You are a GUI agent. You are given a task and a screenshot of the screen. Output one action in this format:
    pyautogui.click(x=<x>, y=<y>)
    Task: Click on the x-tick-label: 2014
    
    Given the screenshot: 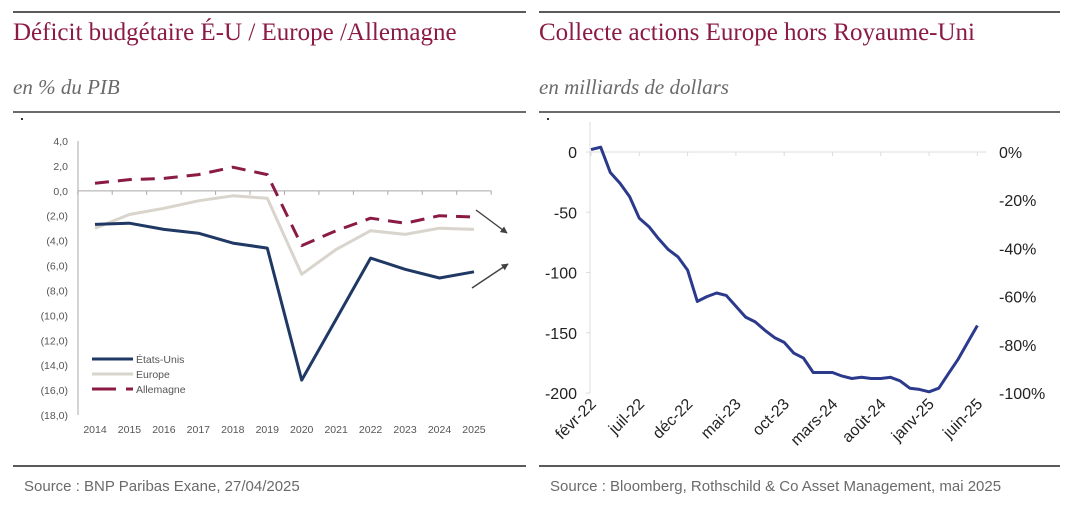 What is the action you would take?
    pyautogui.click(x=95, y=430)
    